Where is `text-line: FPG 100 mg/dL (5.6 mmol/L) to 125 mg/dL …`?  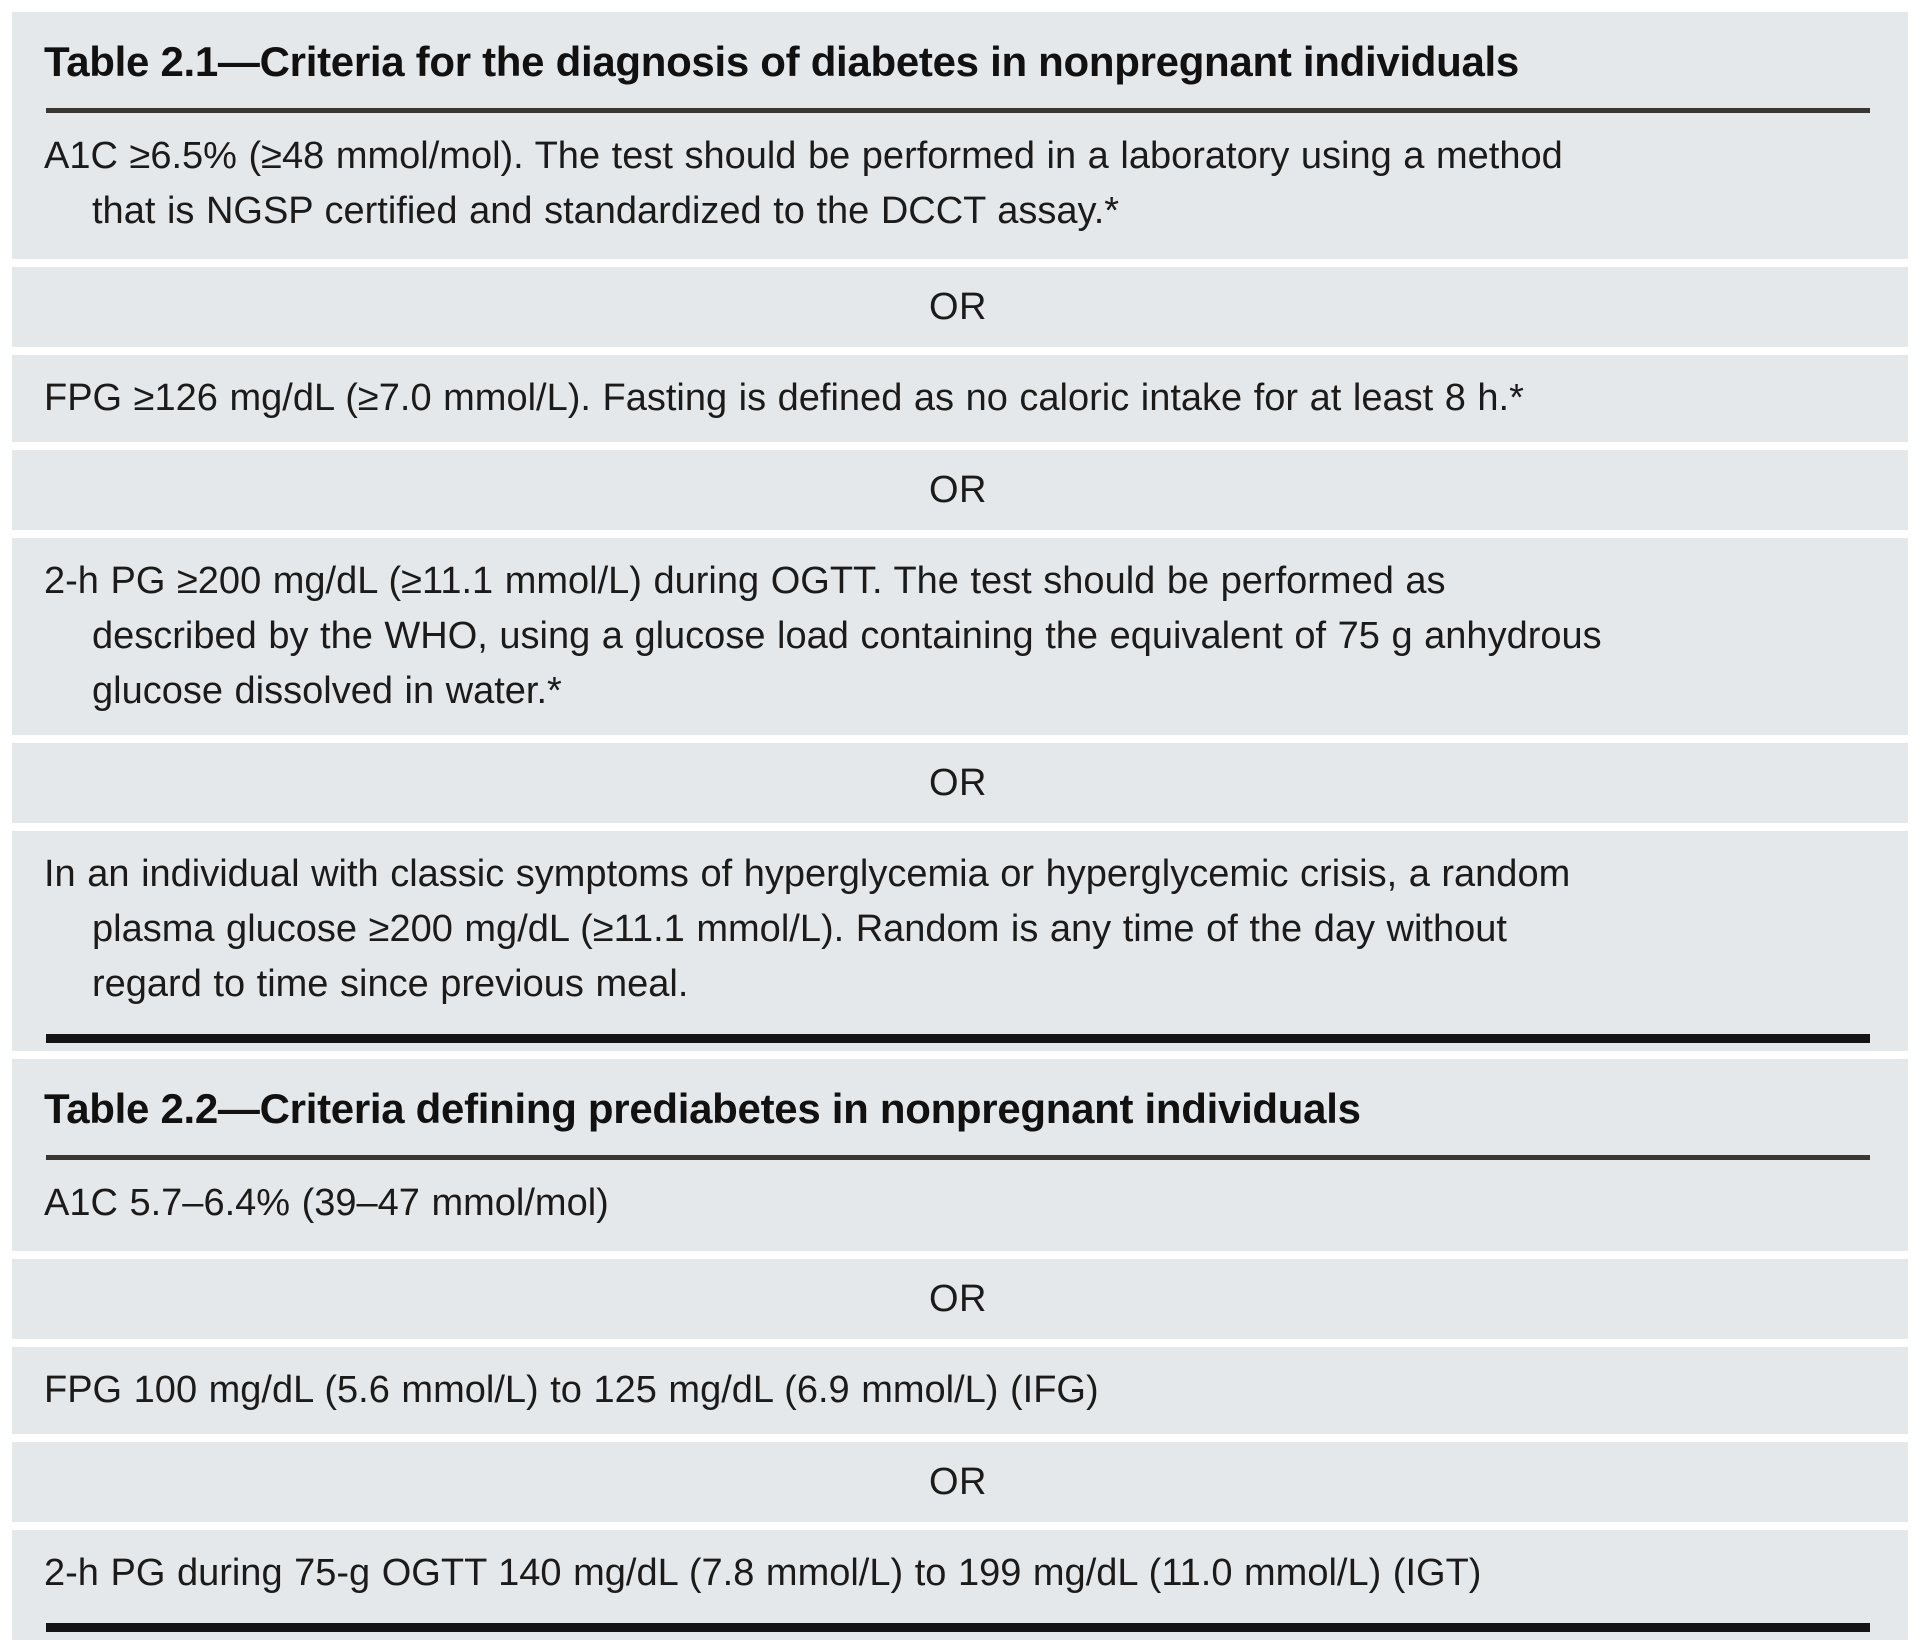
text-line: FPG 100 mg/dL (5.6 mmol/L) to 125 mg/dL … is located at coordinates (571, 1390).